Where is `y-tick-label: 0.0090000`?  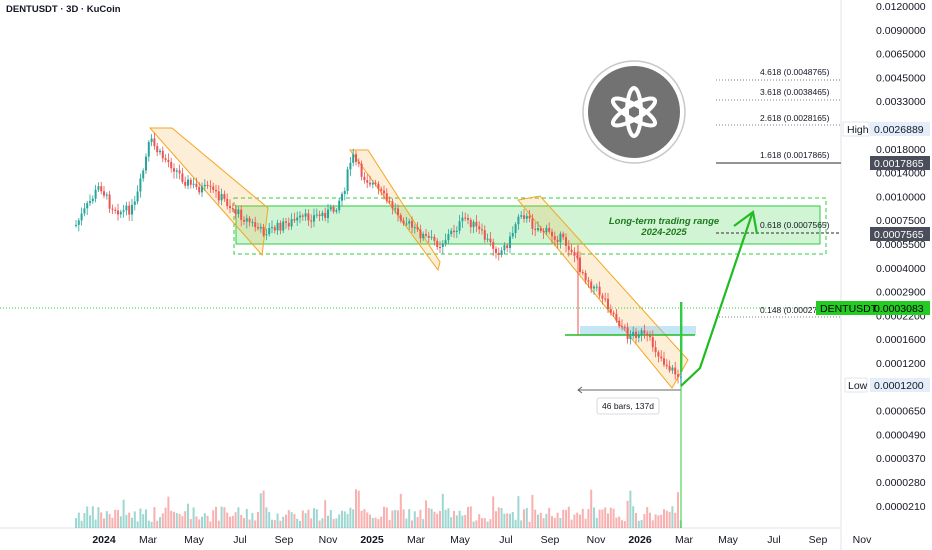
y-tick-label: 0.0090000 is located at coordinates (901, 31).